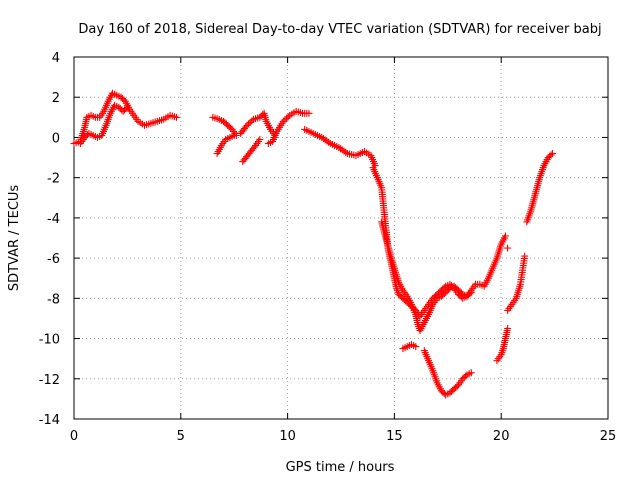 The image size is (640, 480). What do you see at coordinates (53, 259) in the screenshot?
I see `y-tick-label: -6` at bounding box center [53, 259].